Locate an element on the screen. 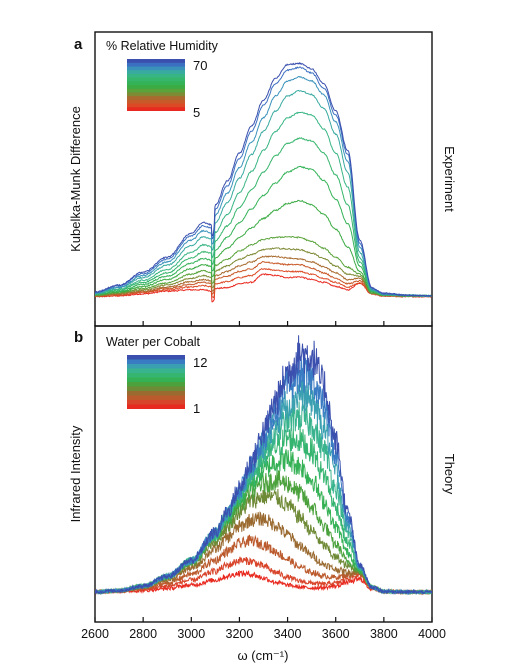 This screenshot has height=672, width=528. x-tick-label-3200: 3200 is located at coordinates (240, 634).